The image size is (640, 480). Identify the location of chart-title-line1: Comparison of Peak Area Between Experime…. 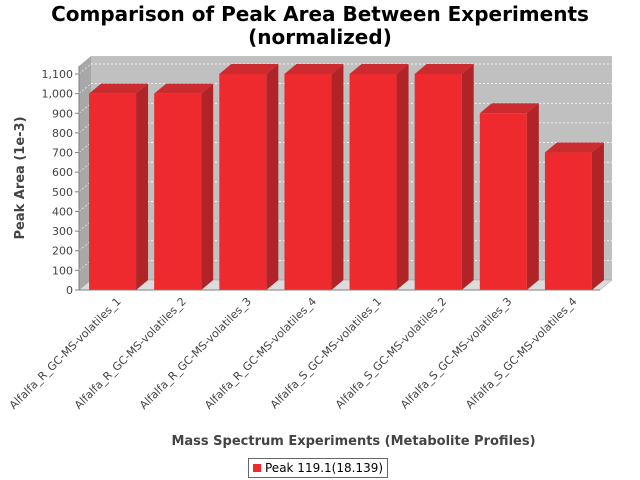
(320, 14).